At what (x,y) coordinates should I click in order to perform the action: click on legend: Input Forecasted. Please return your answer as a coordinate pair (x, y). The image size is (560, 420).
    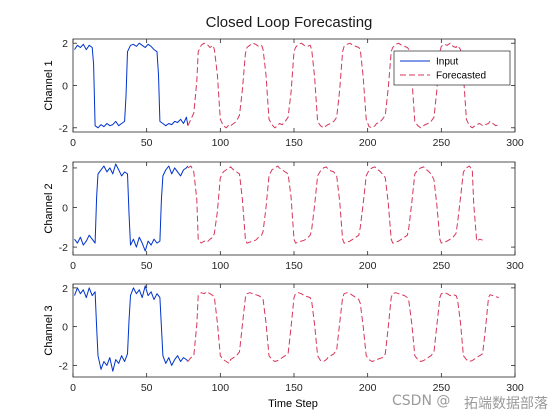
    Looking at the image, I should click on (452, 68).